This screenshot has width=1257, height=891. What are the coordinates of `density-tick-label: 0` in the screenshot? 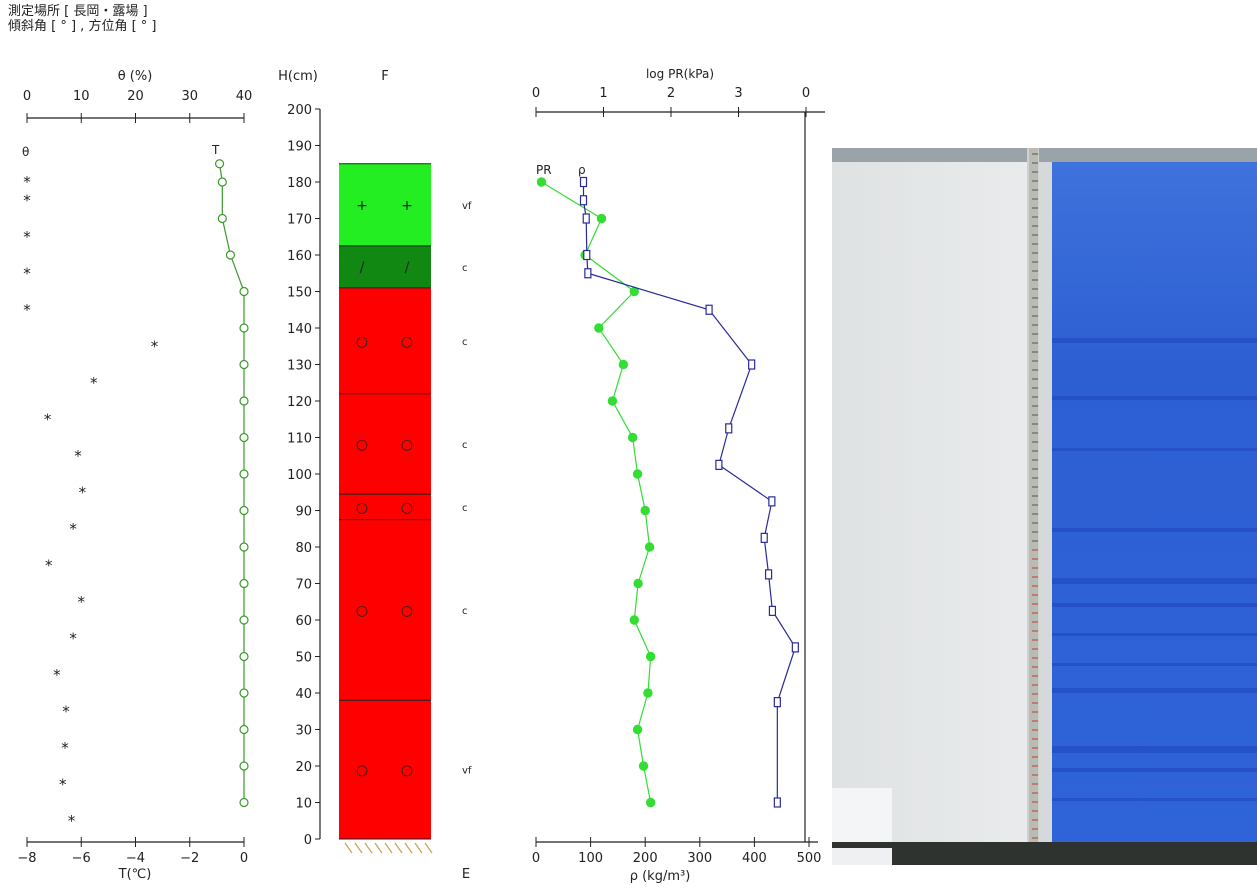 It's located at (536, 858).